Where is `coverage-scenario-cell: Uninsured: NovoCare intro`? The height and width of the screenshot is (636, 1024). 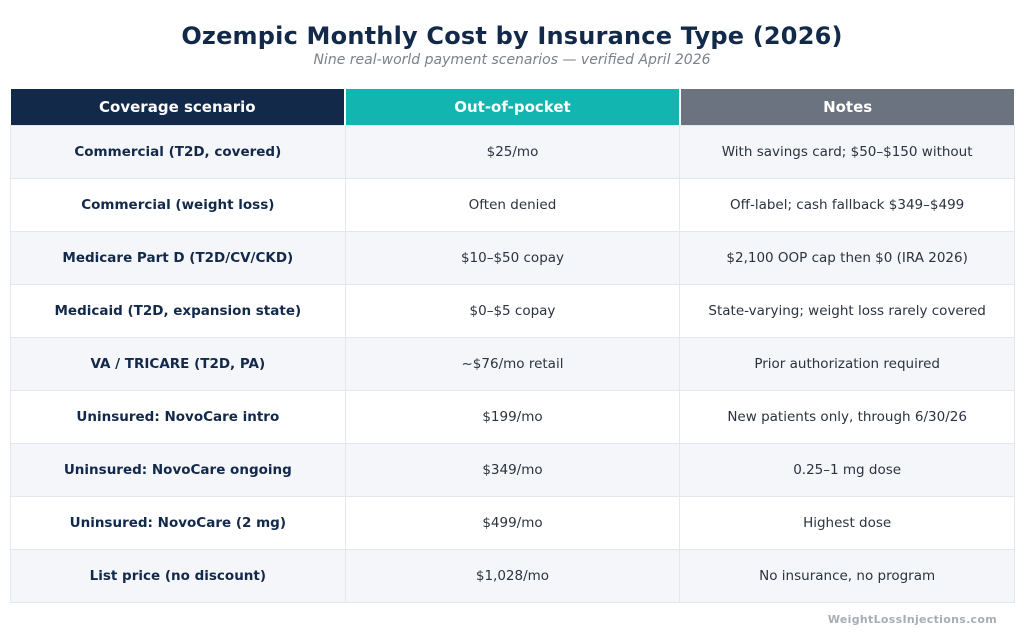
coverage-scenario-cell: Uninsured: NovoCare intro is located at coordinates (178, 417).